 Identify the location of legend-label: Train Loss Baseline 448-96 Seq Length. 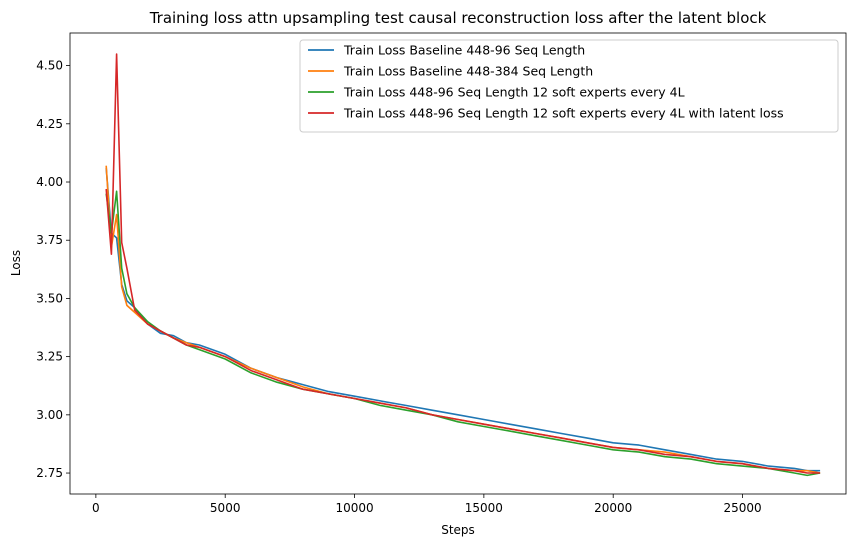
(464, 50).